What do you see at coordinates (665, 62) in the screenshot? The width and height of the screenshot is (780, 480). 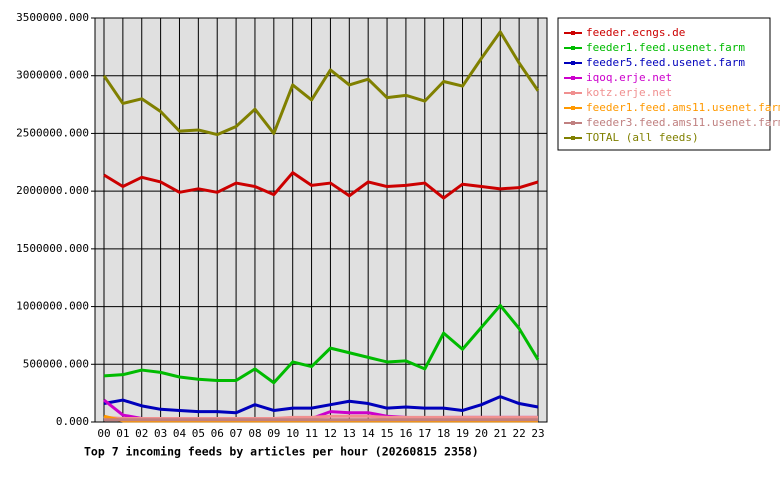 I see `legend-label: feeder5.feed.usenet.farm` at bounding box center [665, 62].